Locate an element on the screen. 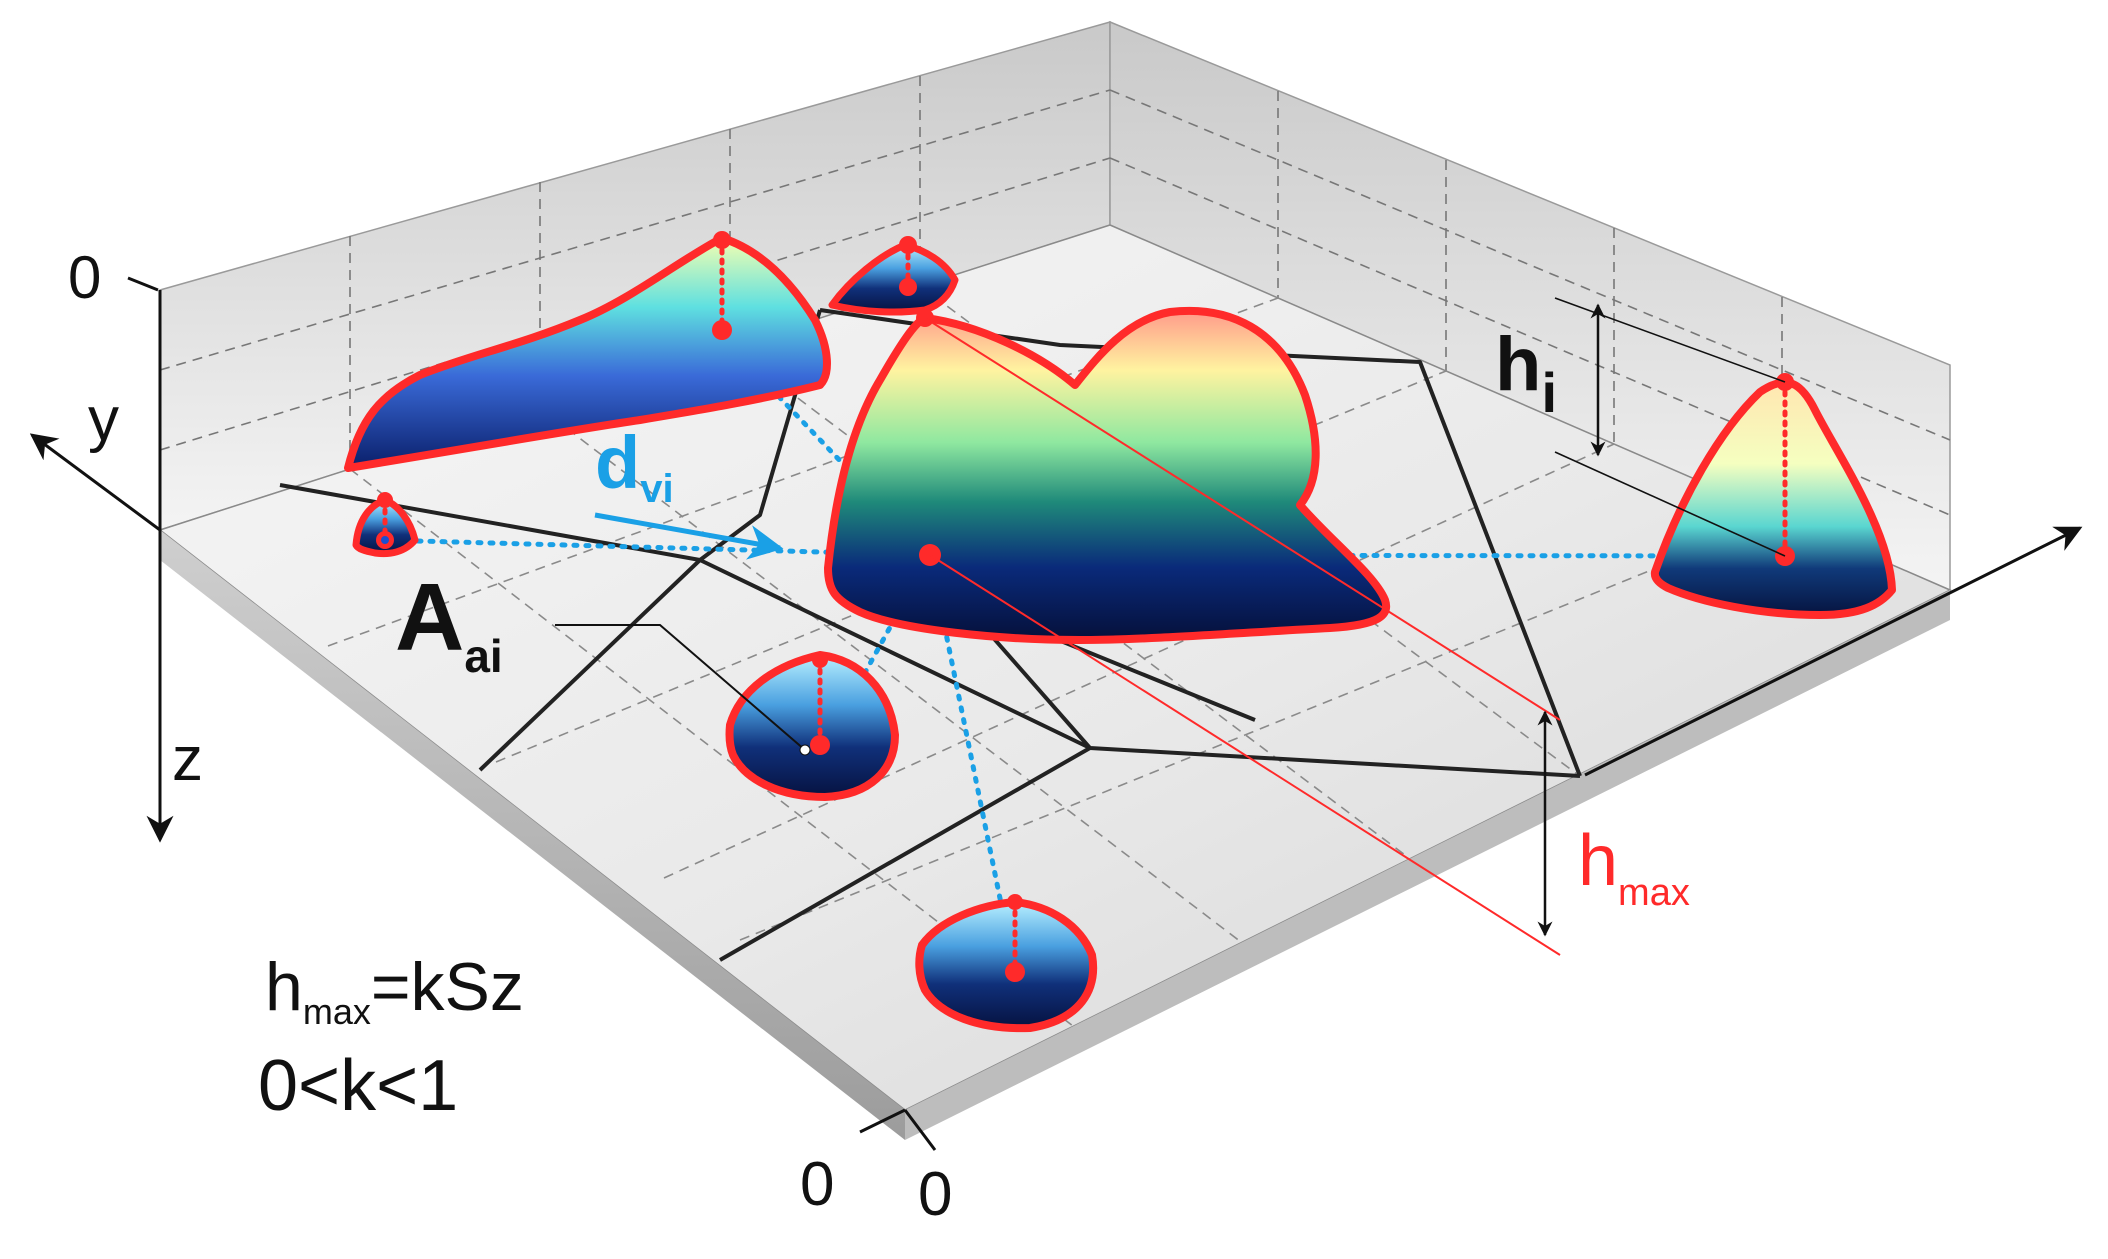 The width and height of the screenshot is (2108, 1259). asperity-bottom is located at coordinates (1006, 965).